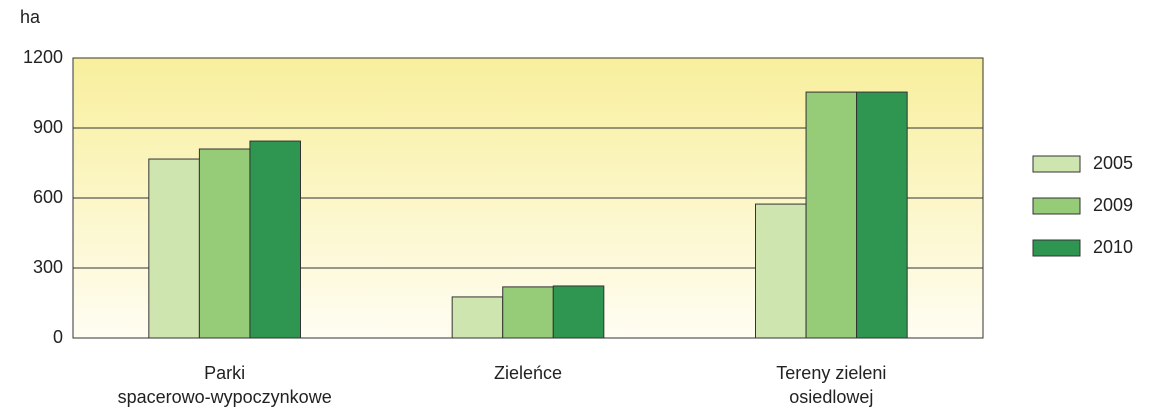  I want to click on y-tick-label: 1200, so click(43, 57).